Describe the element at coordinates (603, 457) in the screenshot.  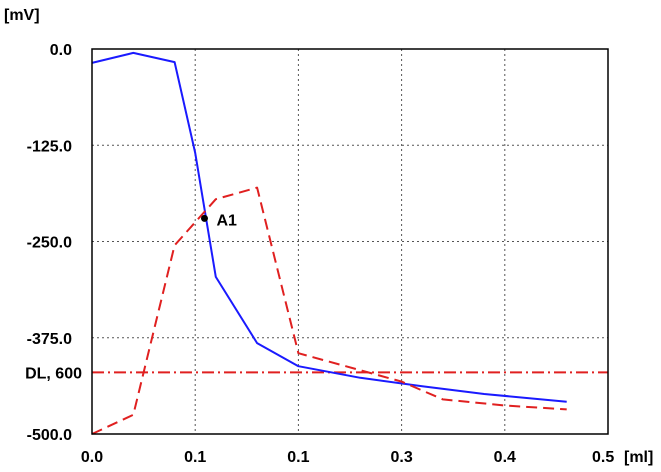
I see `x-tick-label: 0.5` at that location.